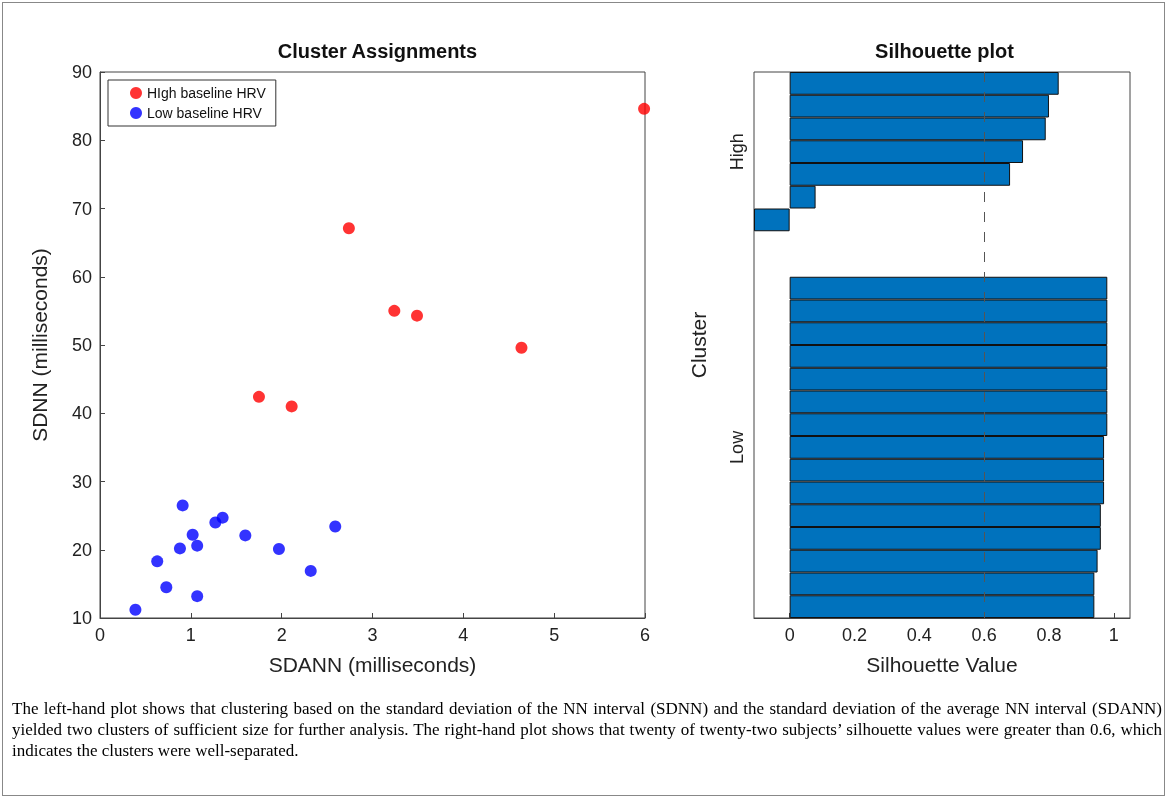  What do you see at coordinates (854, 635) in the screenshot?
I see `x-tick-label: 0.2` at bounding box center [854, 635].